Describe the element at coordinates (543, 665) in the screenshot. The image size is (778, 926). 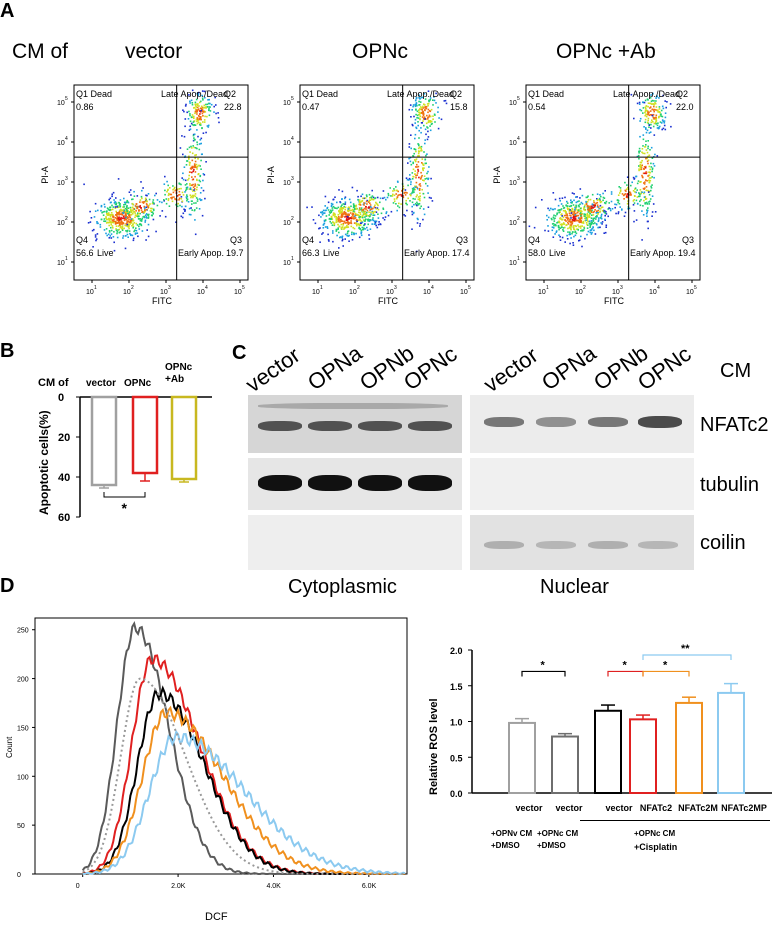
I see `significance-label: *` at that location.